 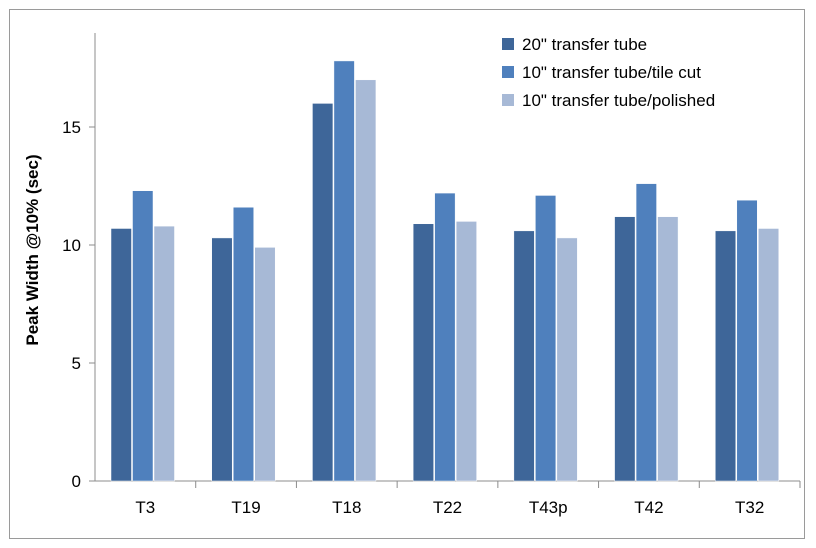 I want to click on x-tick-label: T43p, so click(x=548, y=507).